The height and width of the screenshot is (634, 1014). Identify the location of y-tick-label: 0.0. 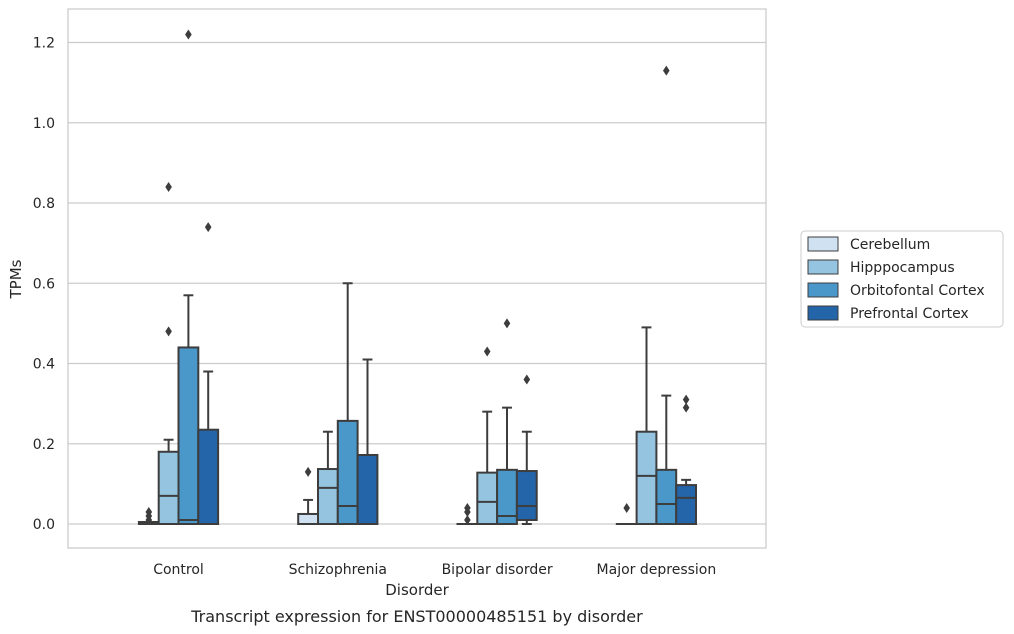
(44, 525).